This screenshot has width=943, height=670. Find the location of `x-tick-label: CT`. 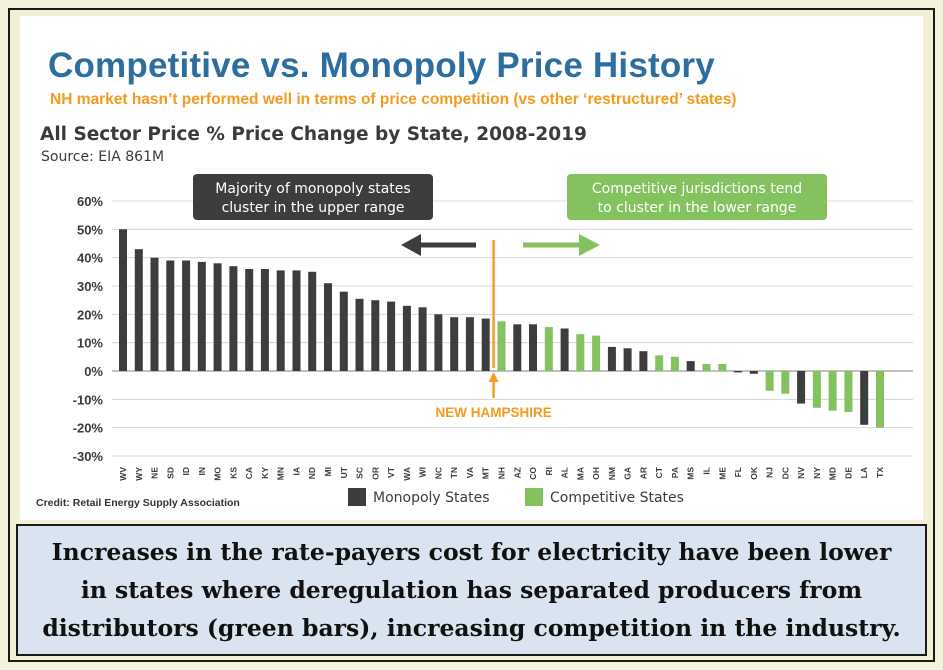

x-tick-label: CT is located at coordinates (659, 472).